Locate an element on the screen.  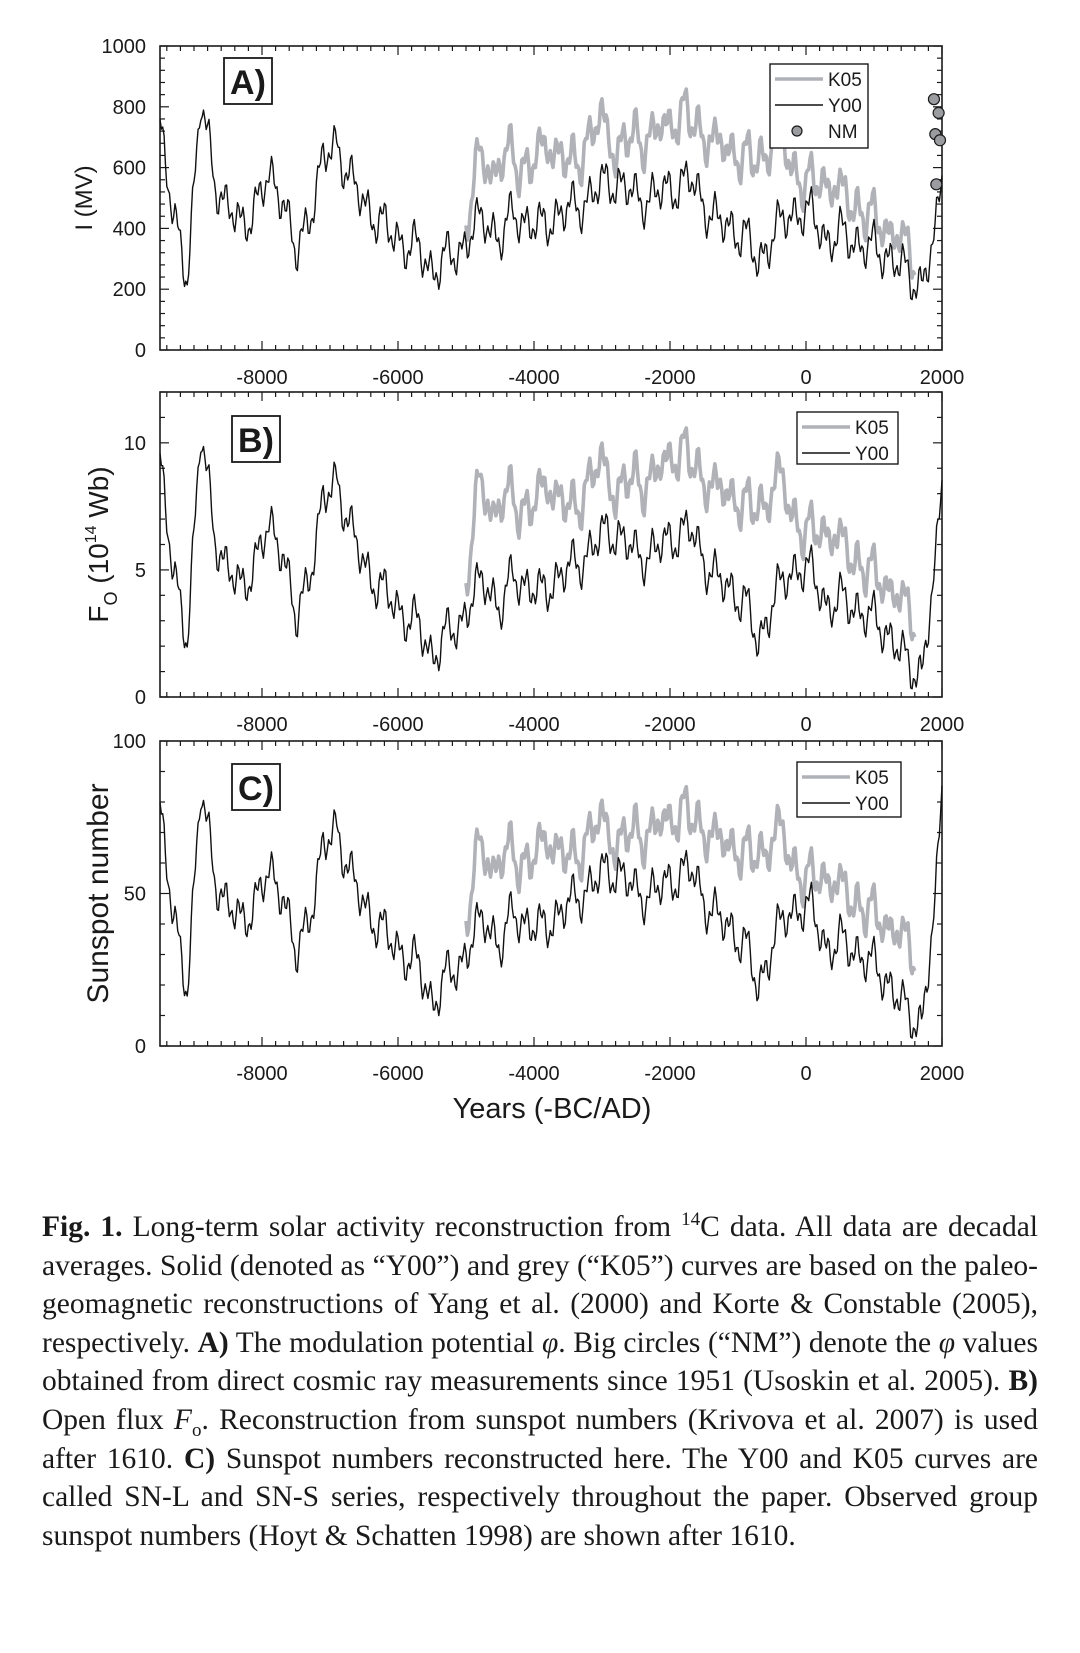
y-tick-label: 10 is located at coordinates (135, 444).